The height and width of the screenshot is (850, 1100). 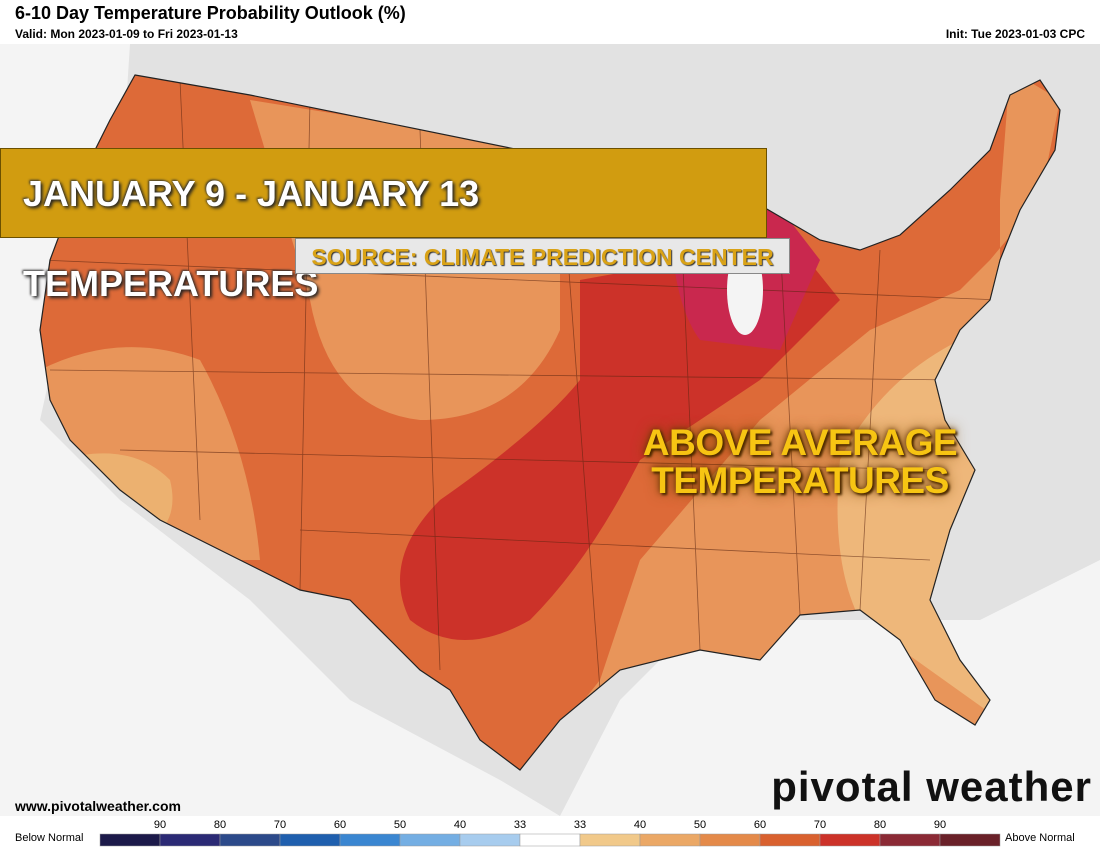 What do you see at coordinates (931, 786) in the screenshot?
I see `brand-logo: pivotal weather` at bounding box center [931, 786].